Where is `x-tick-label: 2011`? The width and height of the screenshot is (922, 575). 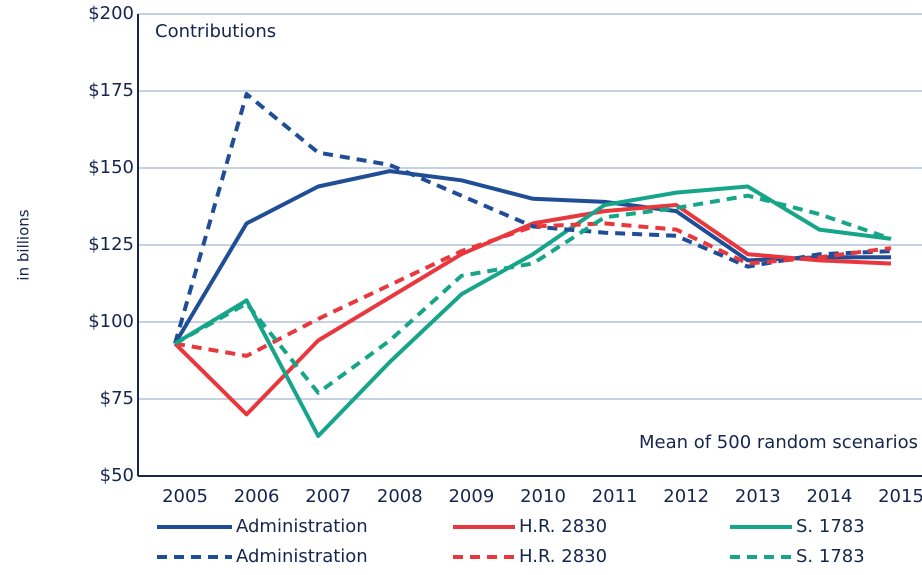 x-tick-label: 2011 is located at coordinates (615, 496).